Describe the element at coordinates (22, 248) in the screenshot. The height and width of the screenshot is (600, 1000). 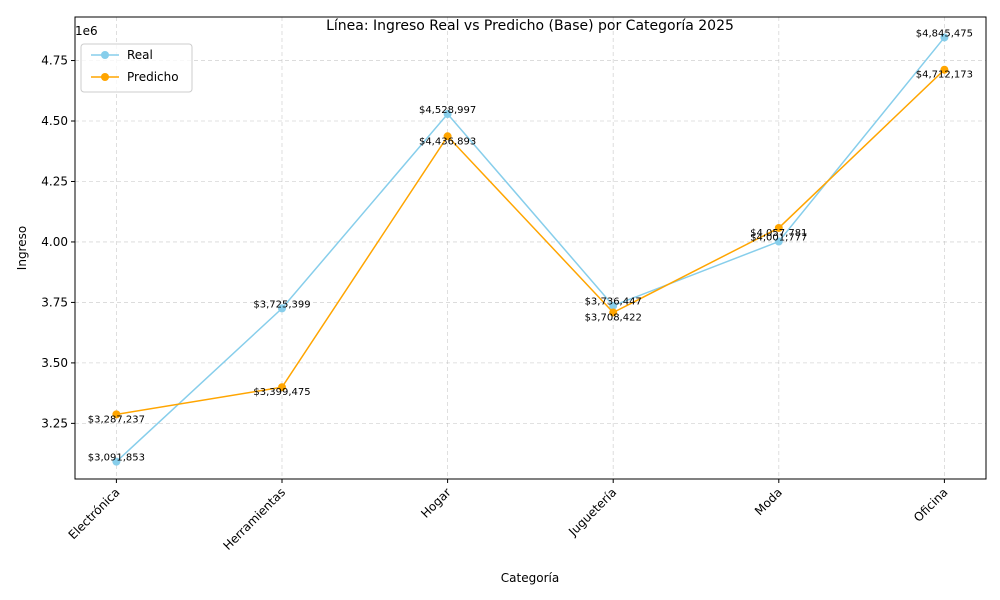
I see `y-axis-title: Ingreso` at that location.